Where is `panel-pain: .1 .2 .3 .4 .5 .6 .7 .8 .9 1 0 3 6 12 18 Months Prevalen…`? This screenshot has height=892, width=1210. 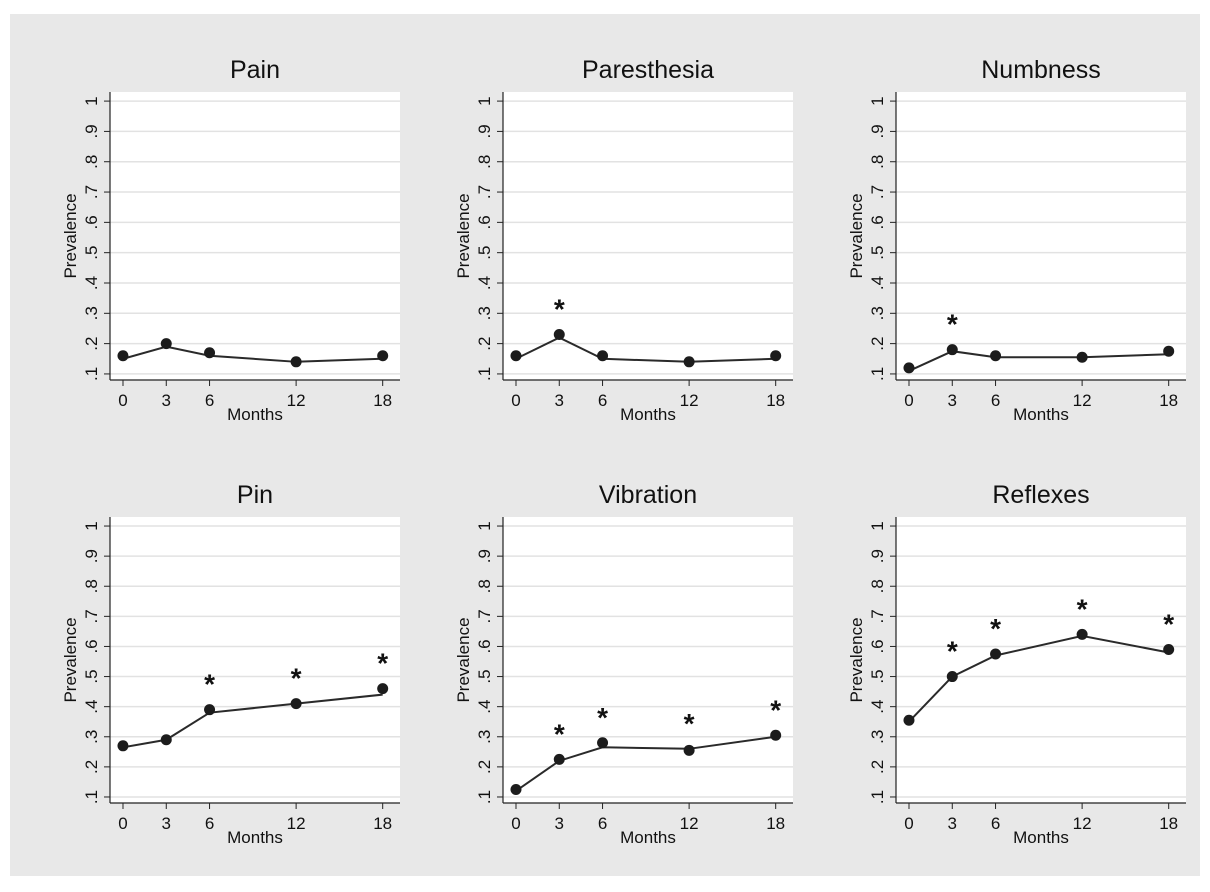
panel-pain: .1 .2 .3 .4 .5 .6 .7 .8 .9 1 0 3 6 12 18 Months Prevalen… is located at coordinates (230, 240).